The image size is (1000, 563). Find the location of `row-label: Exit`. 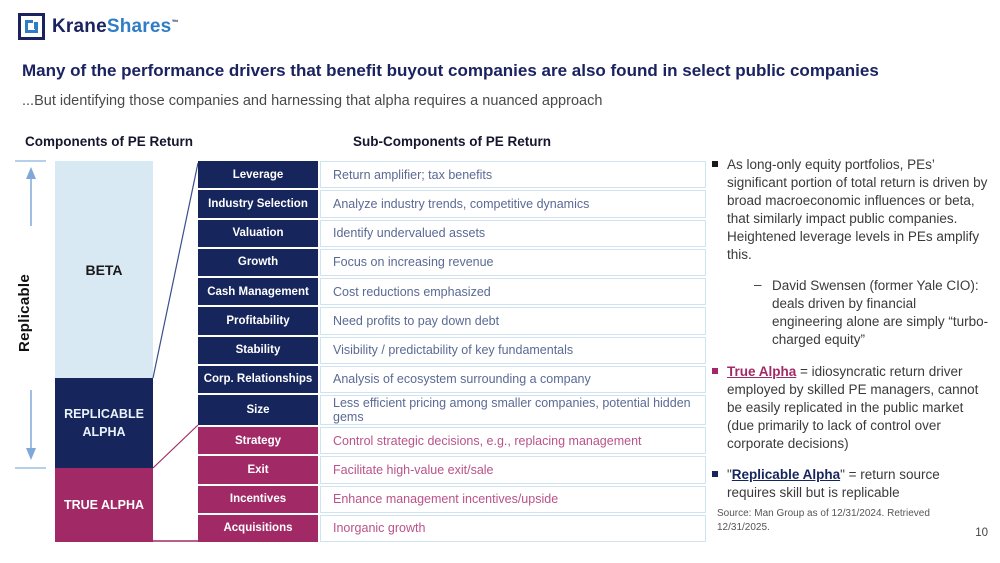

row-label: Exit is located at coordinates (258, 470).